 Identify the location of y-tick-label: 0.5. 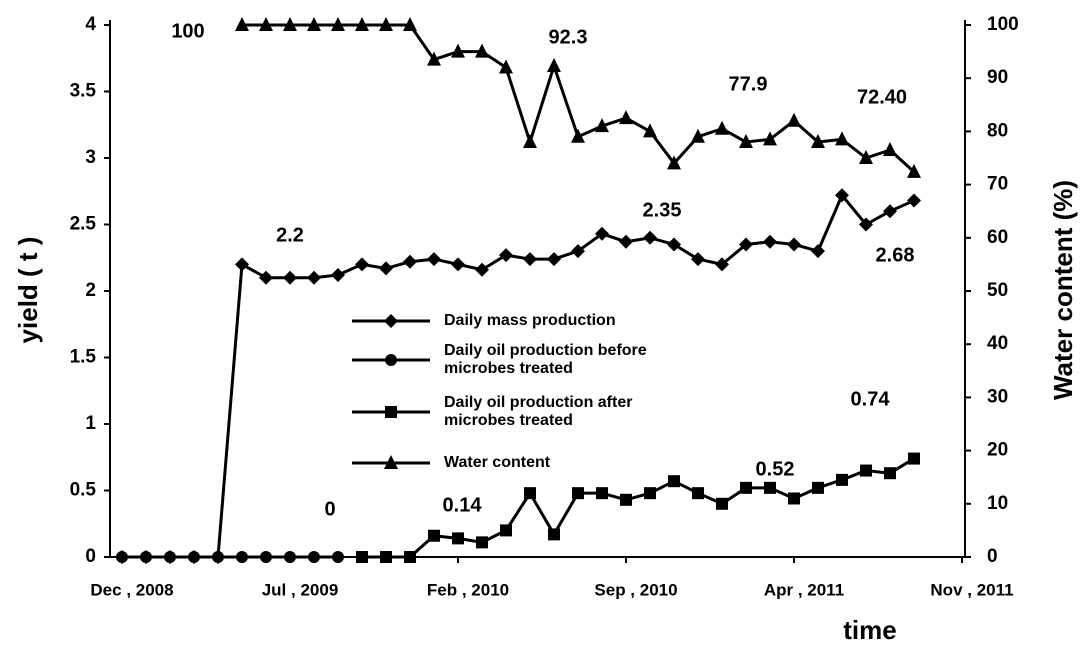
(83, 490).